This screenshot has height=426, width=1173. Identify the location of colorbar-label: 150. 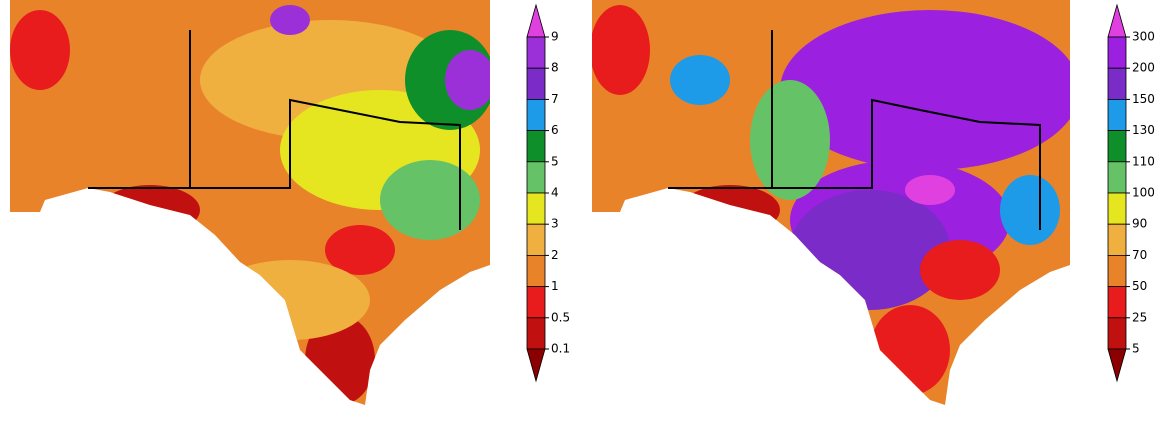
(1143, 99).